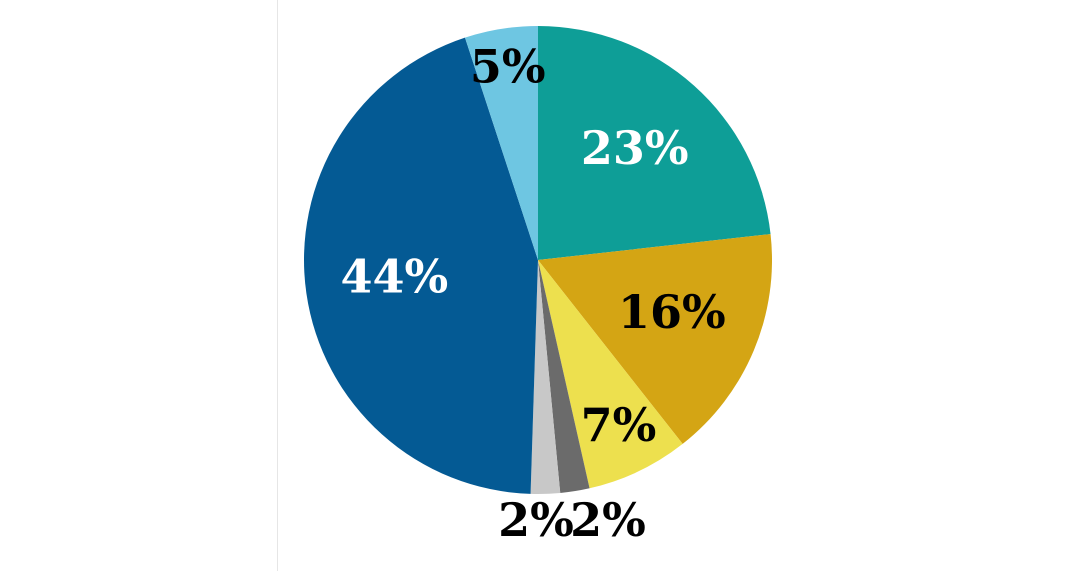 The image size is (1080, 571). Describe the element at coordinates (672, 312) in the screenshot. I see `value-label: 16%` at that location.